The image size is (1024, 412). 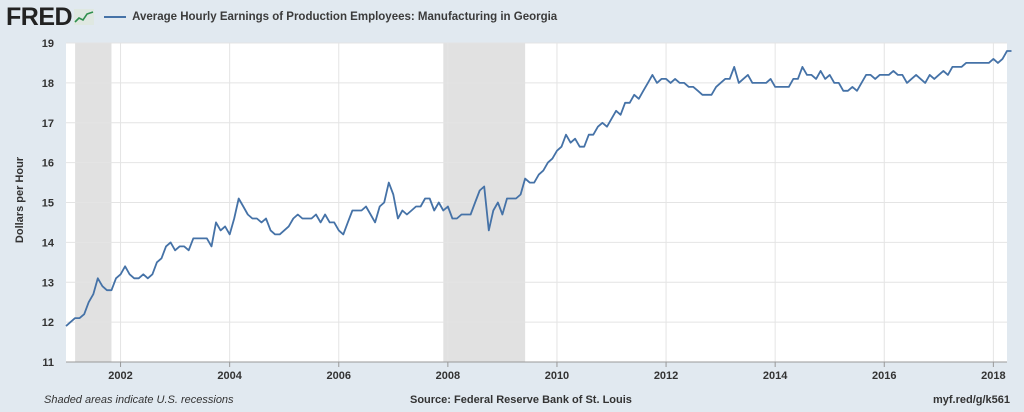 What do you see at coordinates (139, 400) in the screenshot?
I see `recession-note: Shaded areas indicate U.S. recessions` at bounding box center [139, 400].